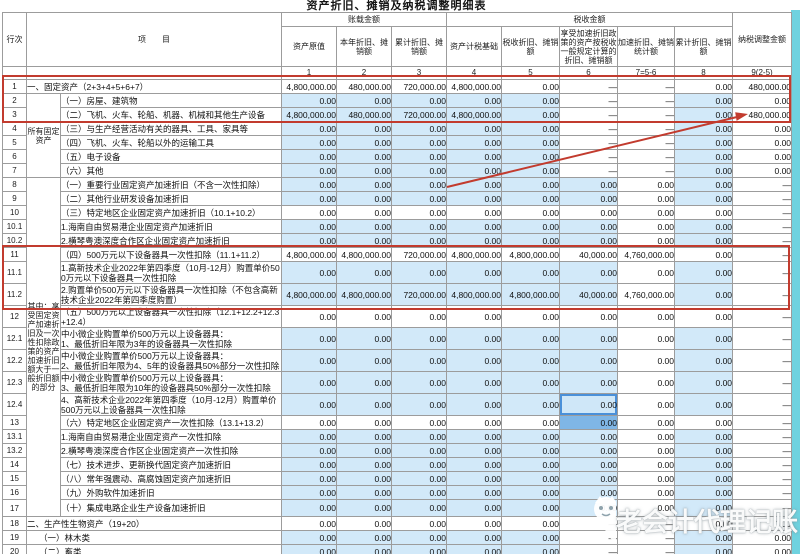 Image resolution: width=800 pixels, height=554 pixels. I want to click on cell-r12.2-c8: 0.00, so click(703, 360).